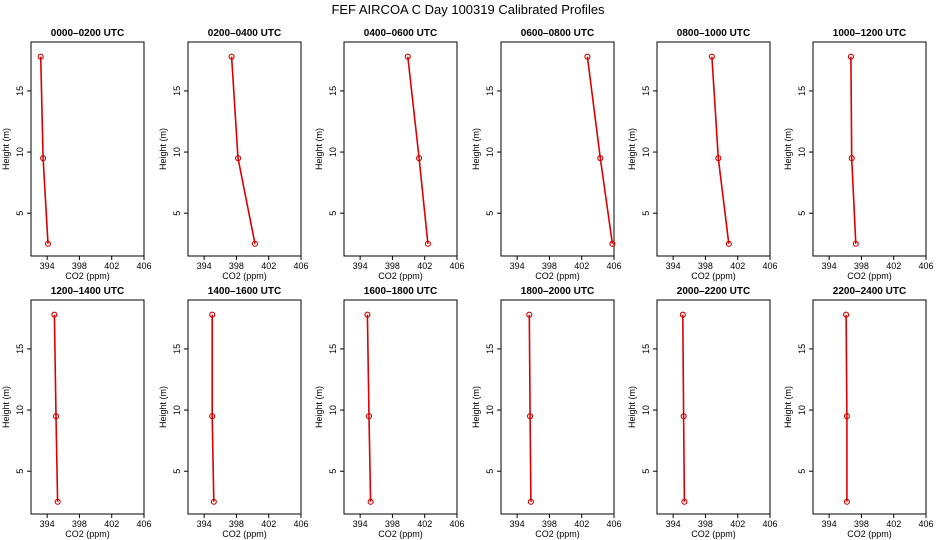 The width and height of the screenshot is (936, 540). I want to click on panel-title: 0000–0200 UTC, so click(87, 33).